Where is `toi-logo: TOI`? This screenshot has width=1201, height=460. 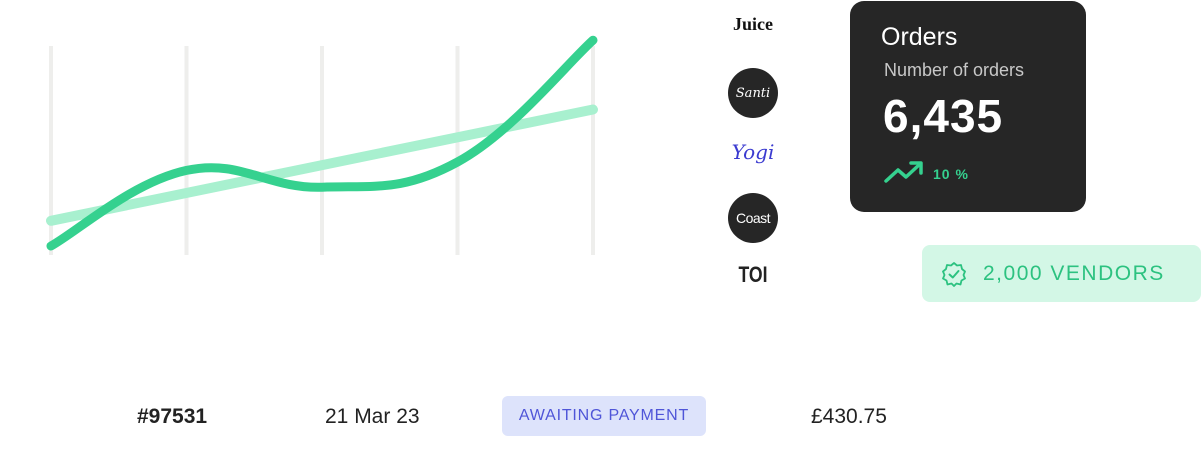 toi-logo: TOI is located at coordinates (753, 274).